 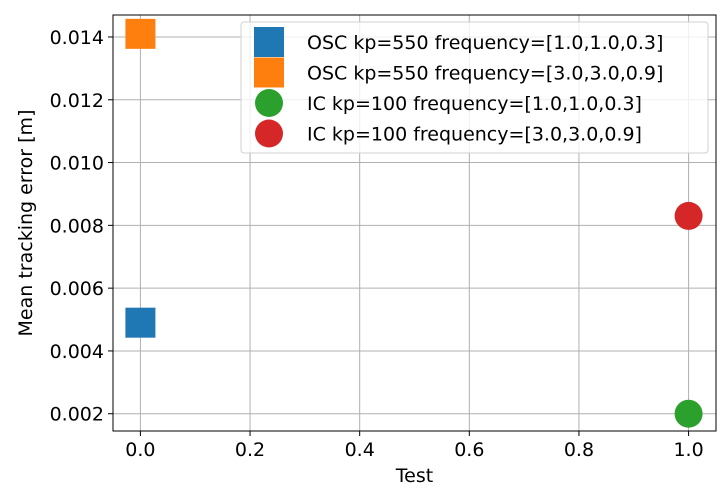 What do you see at coordinates (688, 450) in the screenshot?
I see `x-tick-label: 1.0` at bounding box center [688, 450].